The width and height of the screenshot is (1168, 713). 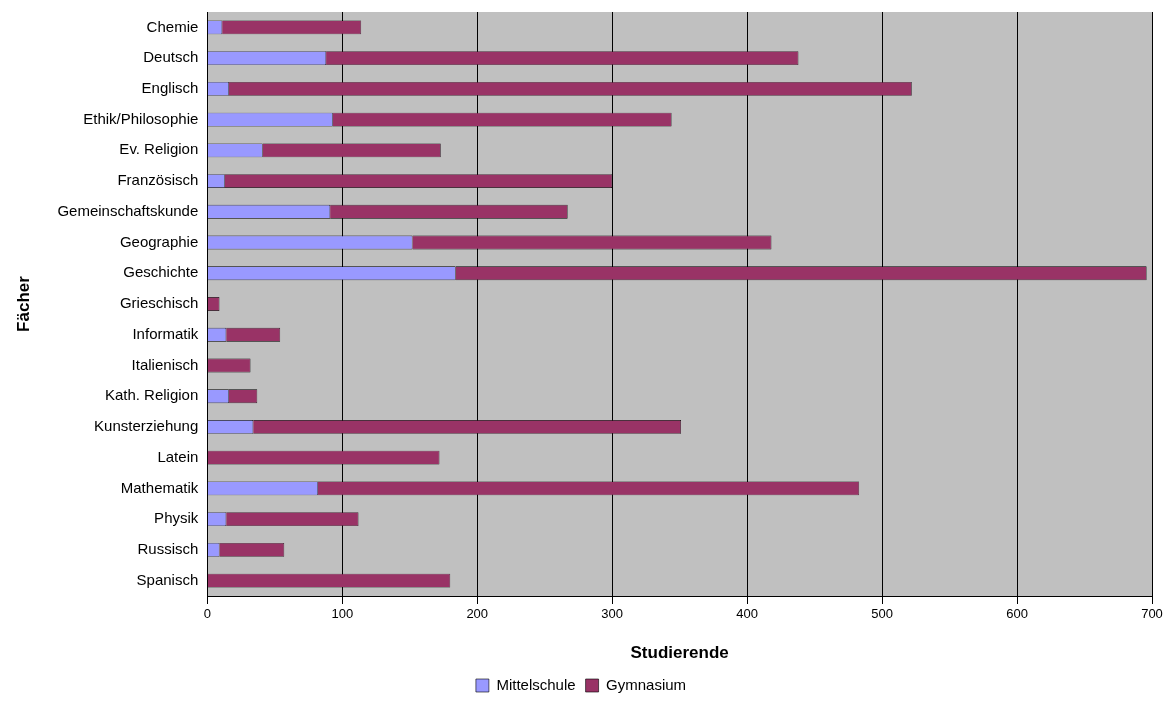 I want to click on y-tick-label: Mathematik, so click(x=159, y=487).